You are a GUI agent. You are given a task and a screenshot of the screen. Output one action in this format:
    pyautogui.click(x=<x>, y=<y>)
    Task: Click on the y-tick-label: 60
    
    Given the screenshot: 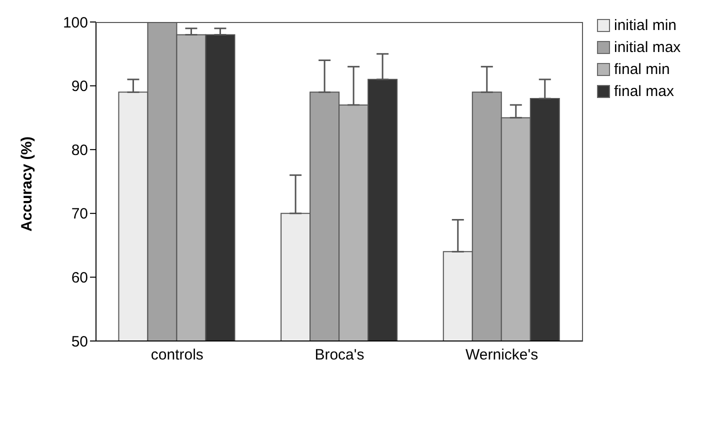 What is the action you would take?
    pyautogui.click(x=79, y=278)
    